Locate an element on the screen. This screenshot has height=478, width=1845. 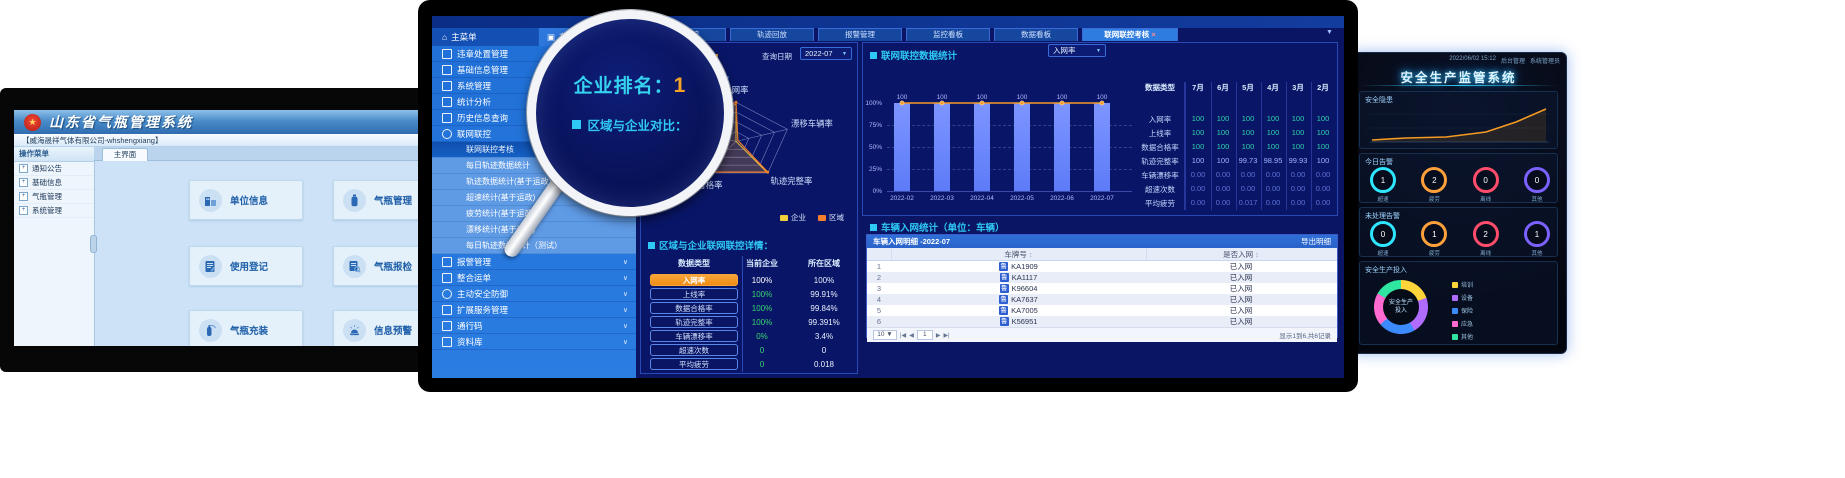
globe-icon is located at coordinates (447, 133).